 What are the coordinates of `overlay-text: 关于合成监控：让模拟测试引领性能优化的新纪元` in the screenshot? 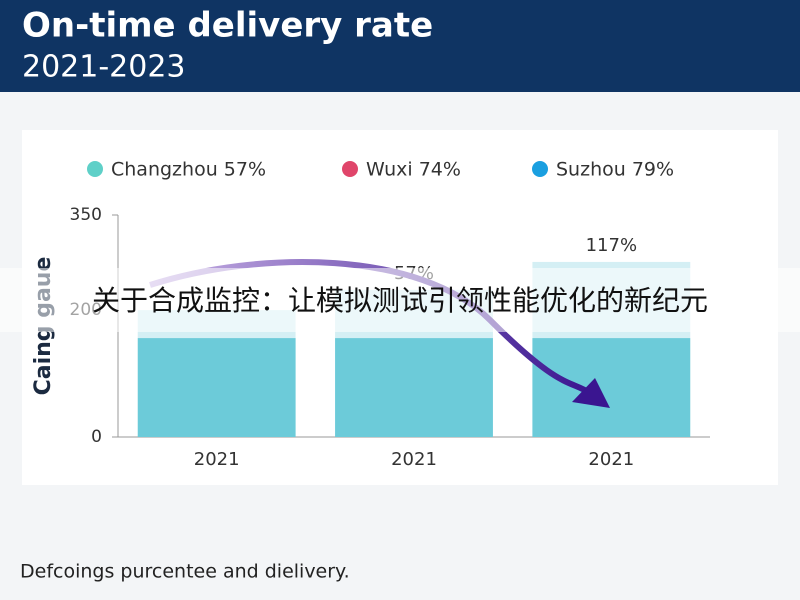 It's located at (400, 300).